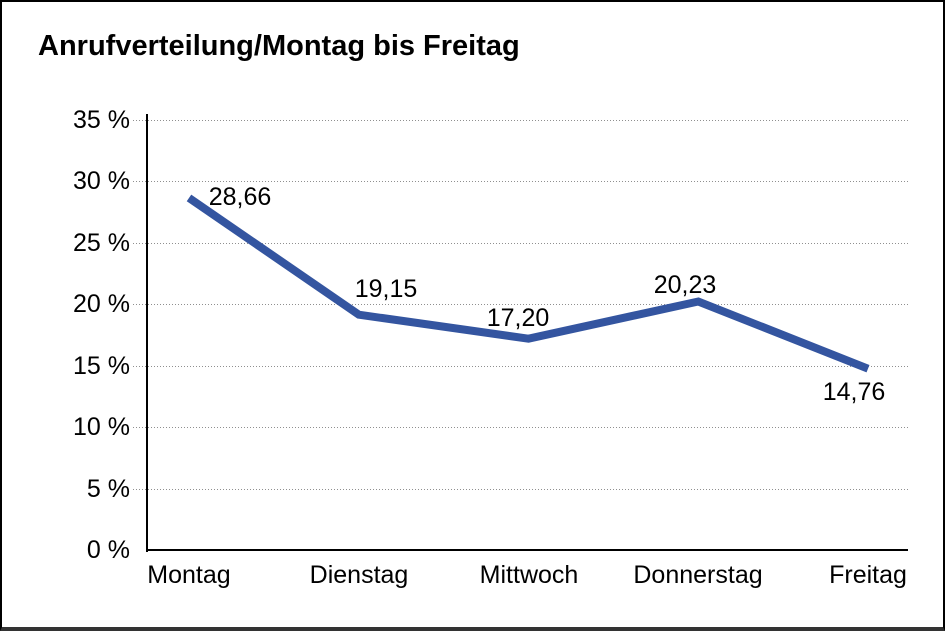 The width and height of the screenshot is (945, 631). I want to click on y-axis-tick-label: 15 %, so click(101, 366).